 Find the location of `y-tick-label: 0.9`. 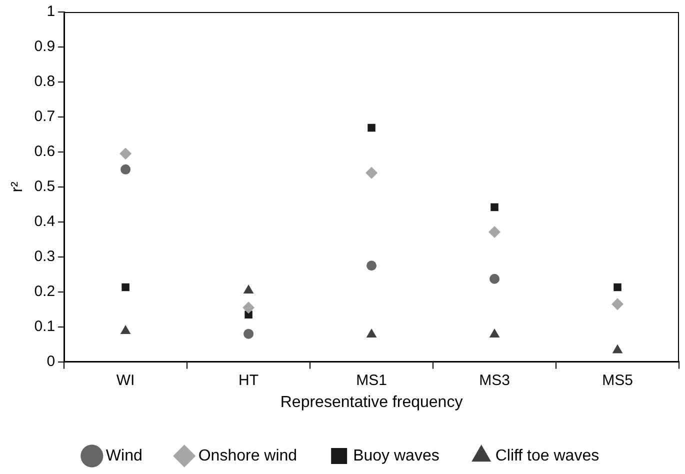

y-tick-label: 0.9 is located at coordinates (45, 47).